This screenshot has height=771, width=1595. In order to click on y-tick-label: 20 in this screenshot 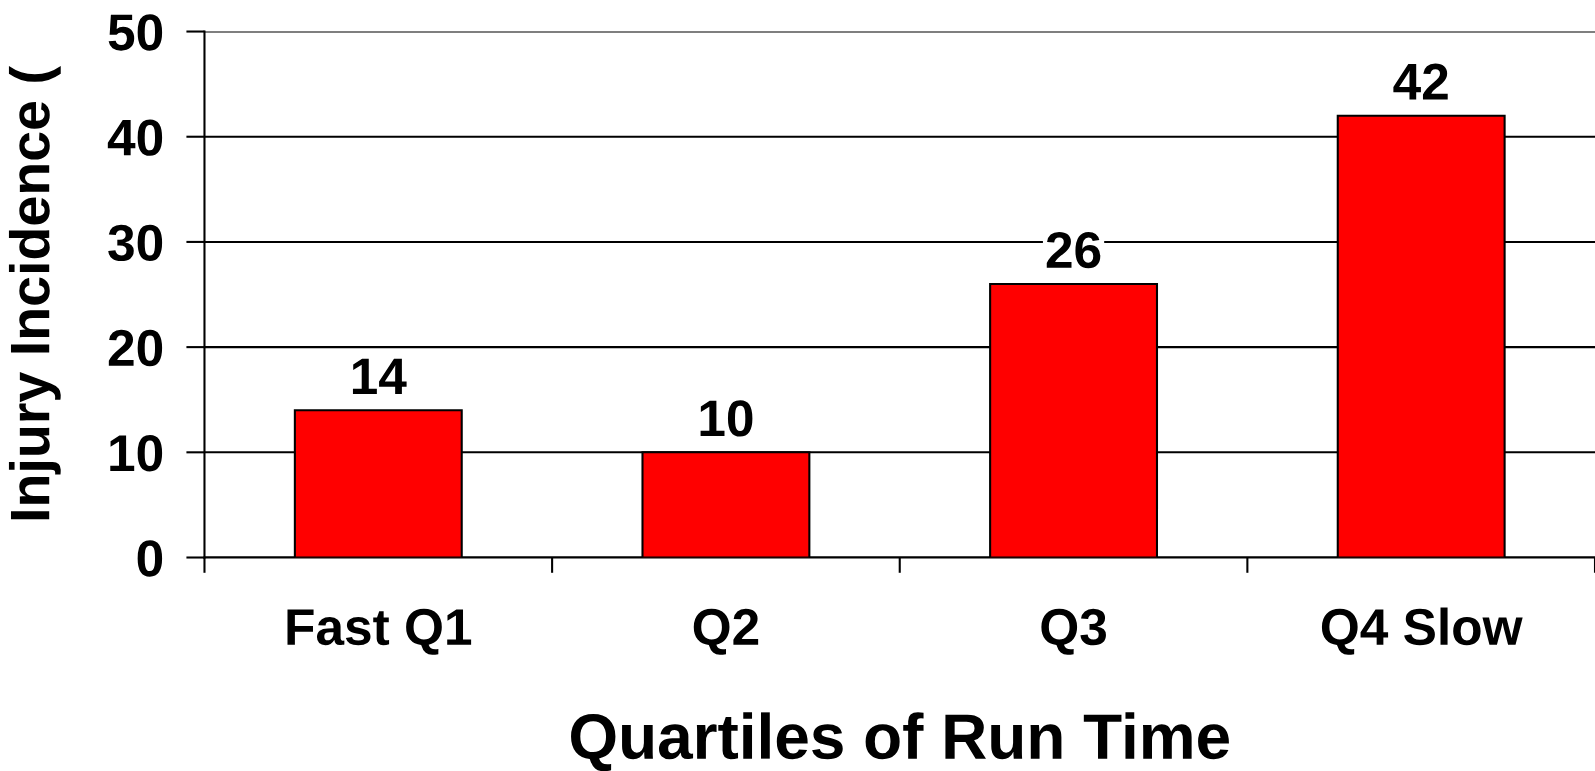, I will do `click(135, 348)`.